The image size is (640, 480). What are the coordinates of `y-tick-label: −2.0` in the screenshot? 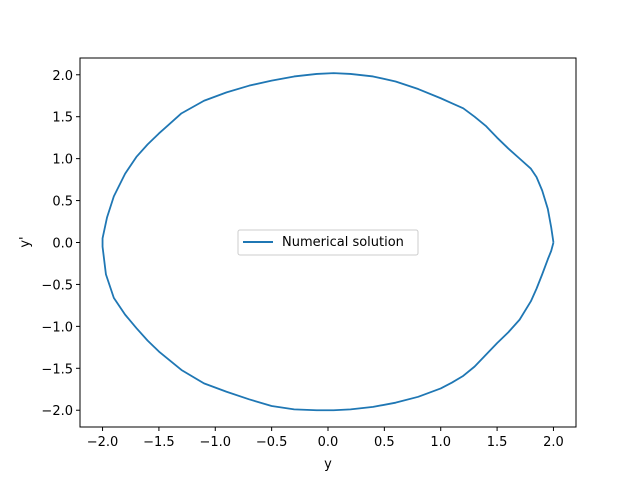 It's located at (57, 411).